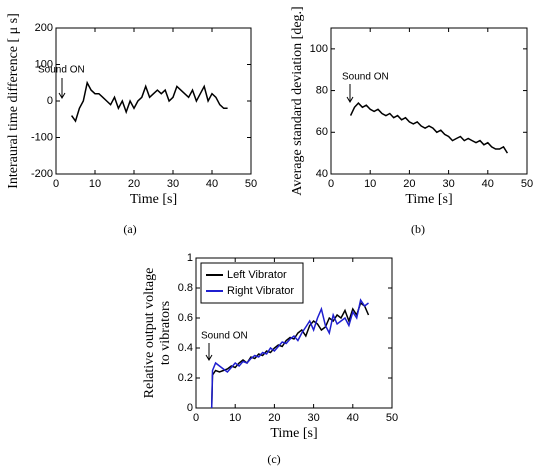  I want to click on y-axis-label: to vibrators, so click(165, 333).